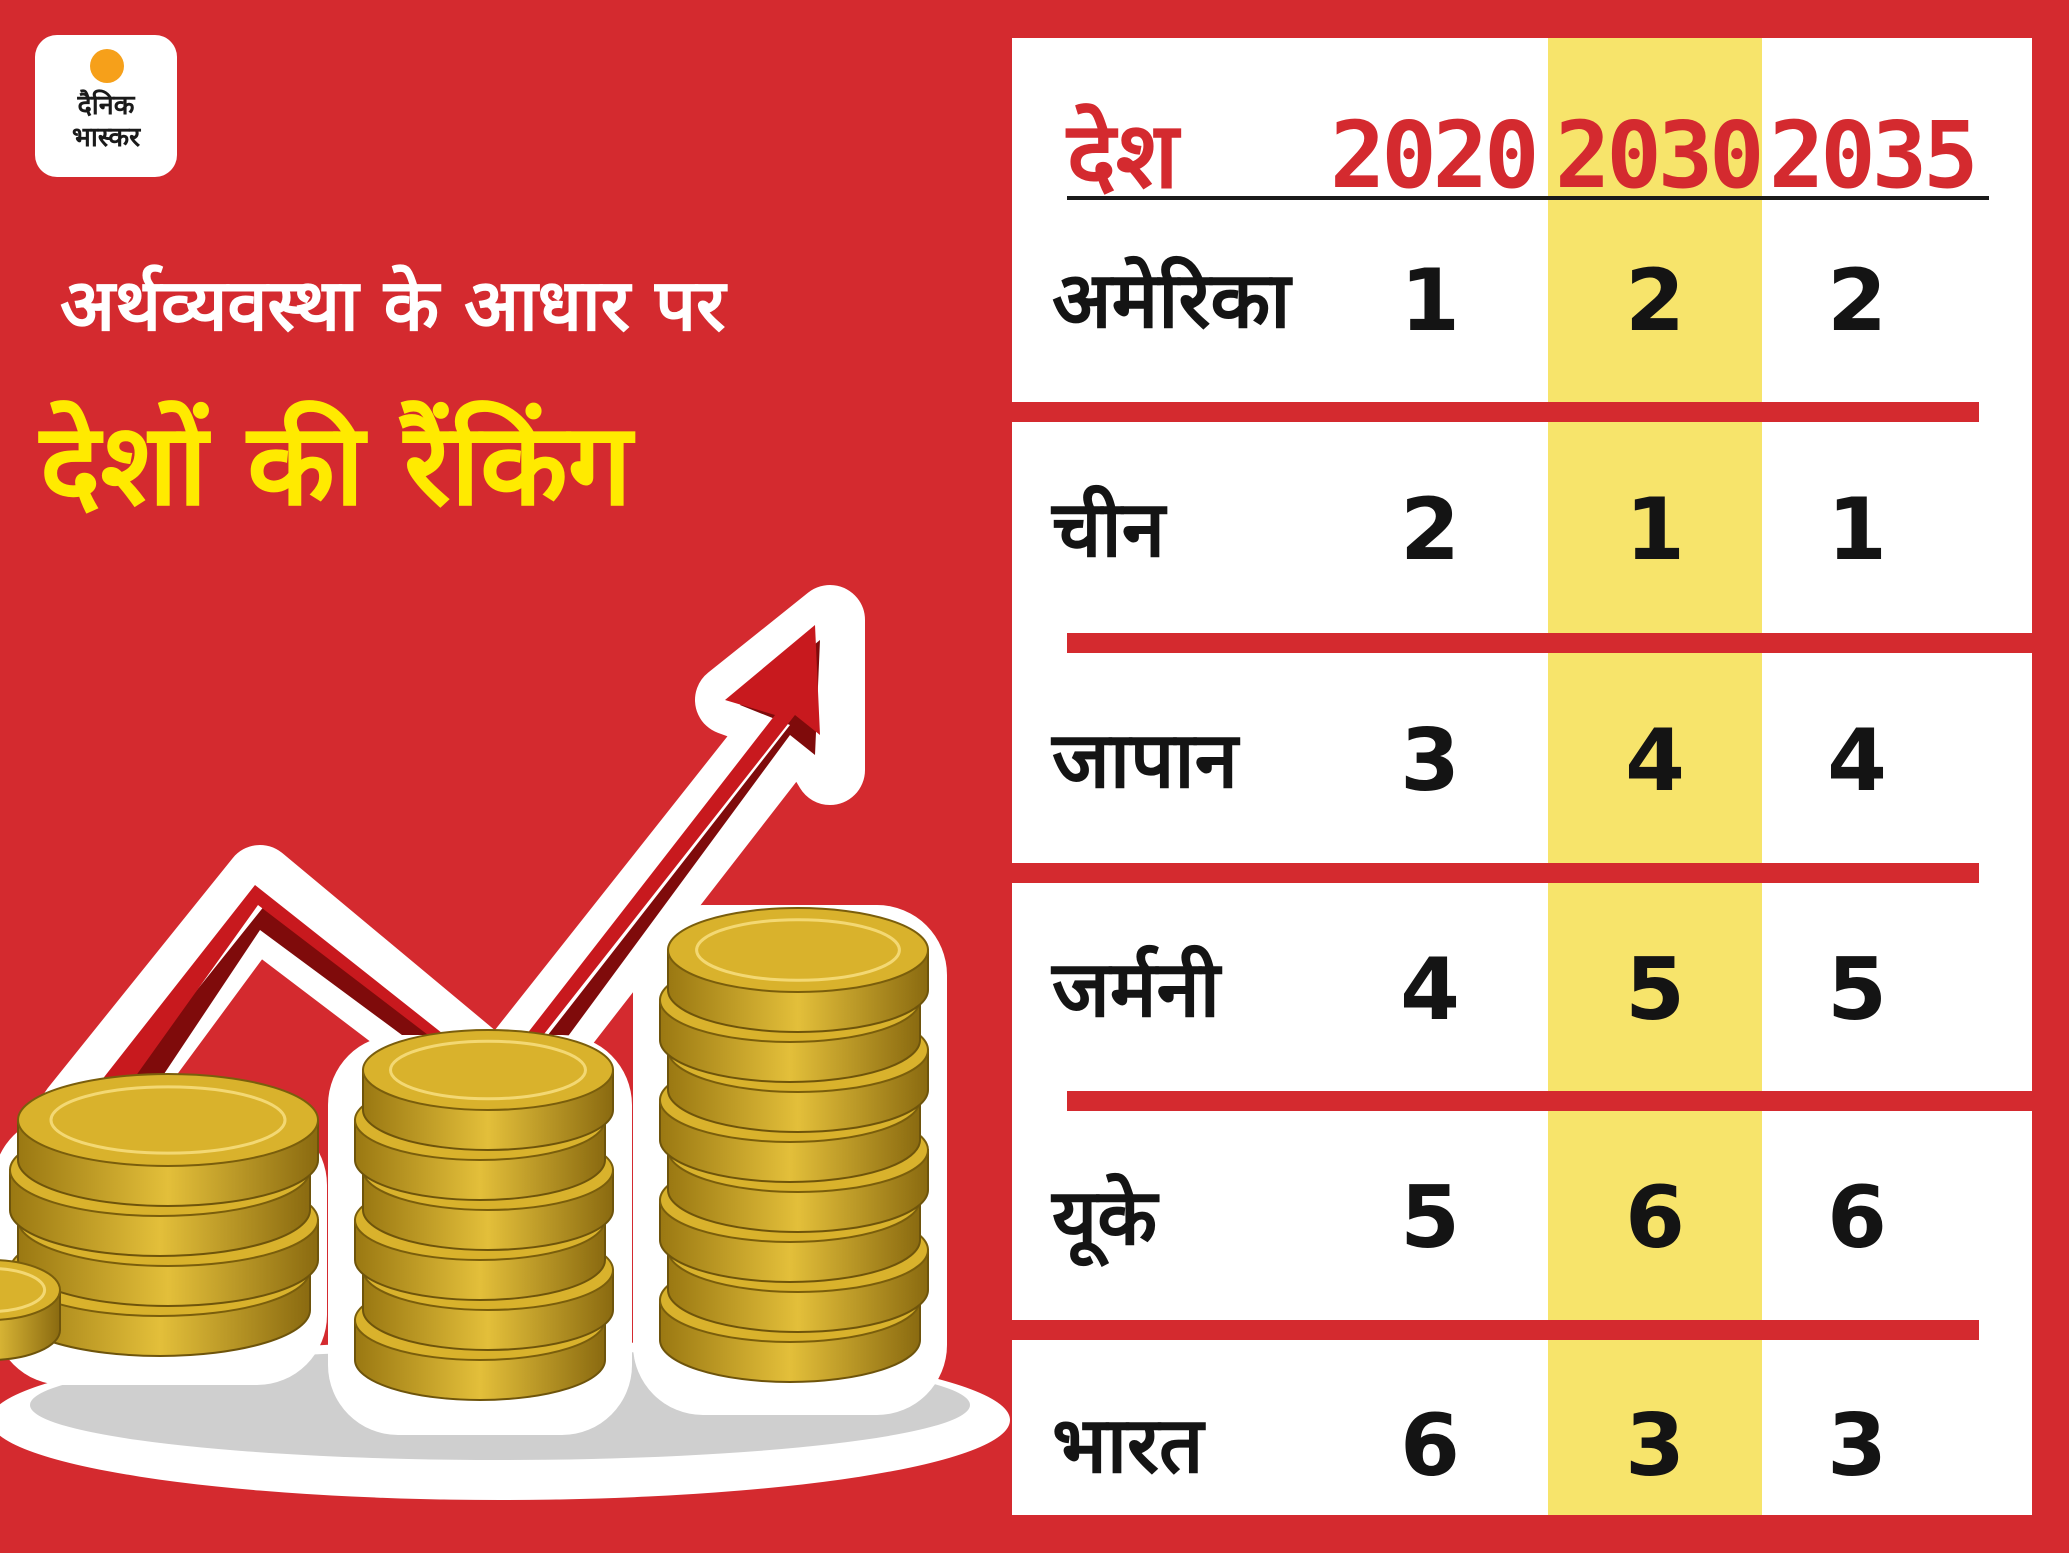  Describe the element at coordinates (1171, 301) in the screenshot. I see `country-name: अमेरिका` at that location.